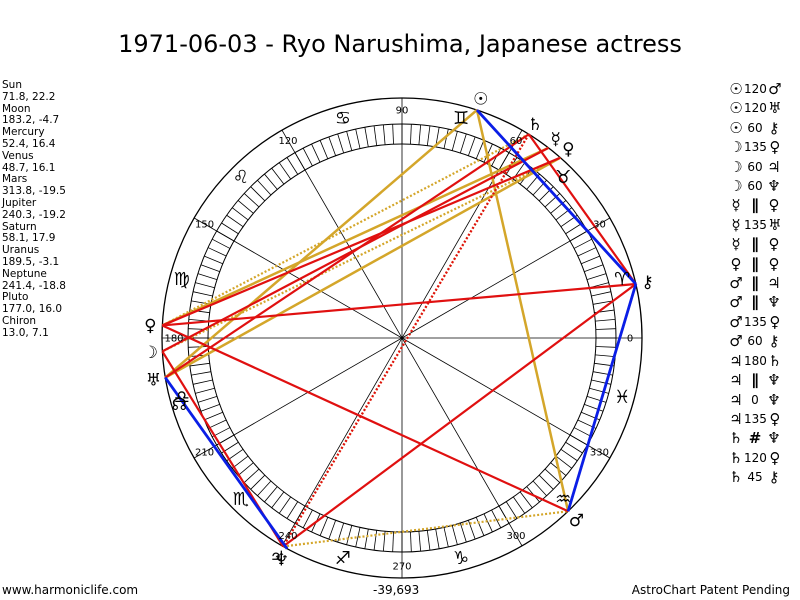 The width and height of the screenshot is (800, 600). Describe the element at coordinates (647, 282) in the screenshot. I see `chiron-glyph: ⚷` at that location.